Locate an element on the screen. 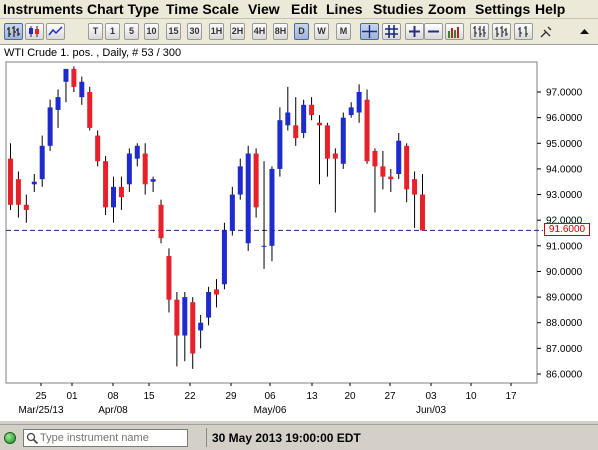 The image size is (598, 450). menu-view: View is located at coordinates (264, 9).